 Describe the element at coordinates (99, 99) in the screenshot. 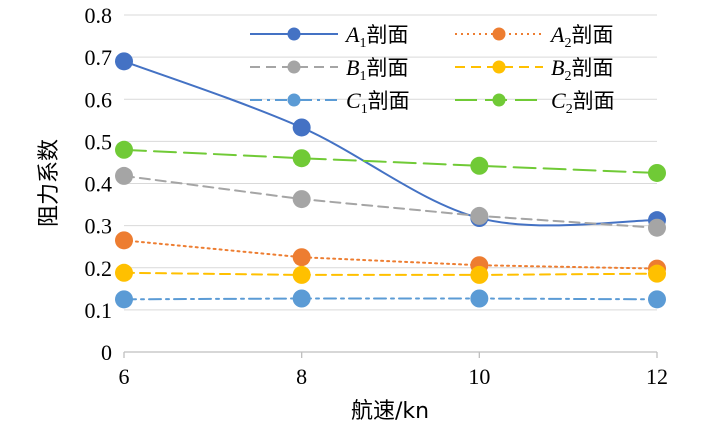

I see `y-tick-label: 0.6` at that location.